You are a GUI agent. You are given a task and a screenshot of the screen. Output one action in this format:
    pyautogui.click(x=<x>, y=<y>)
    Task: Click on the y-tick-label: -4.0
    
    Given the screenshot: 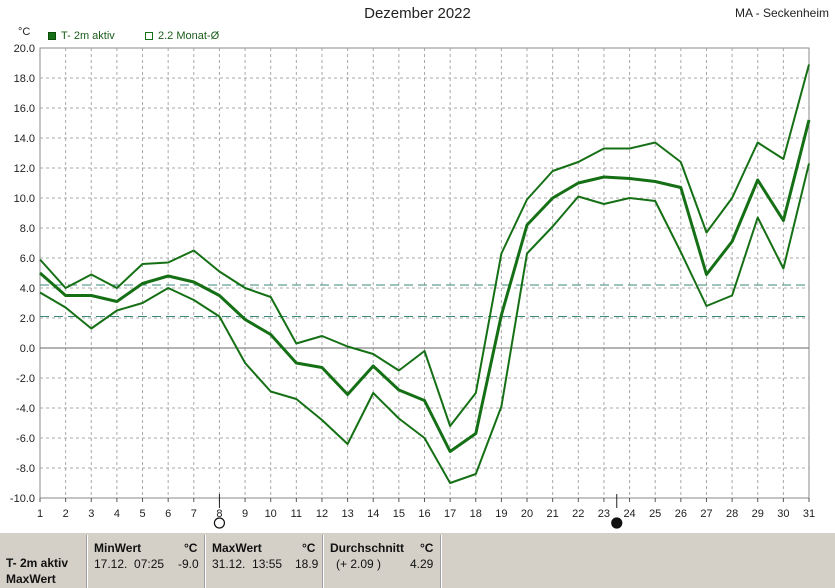 What is the action you would take?
    pyautogui.click(x=25, y=409)
    